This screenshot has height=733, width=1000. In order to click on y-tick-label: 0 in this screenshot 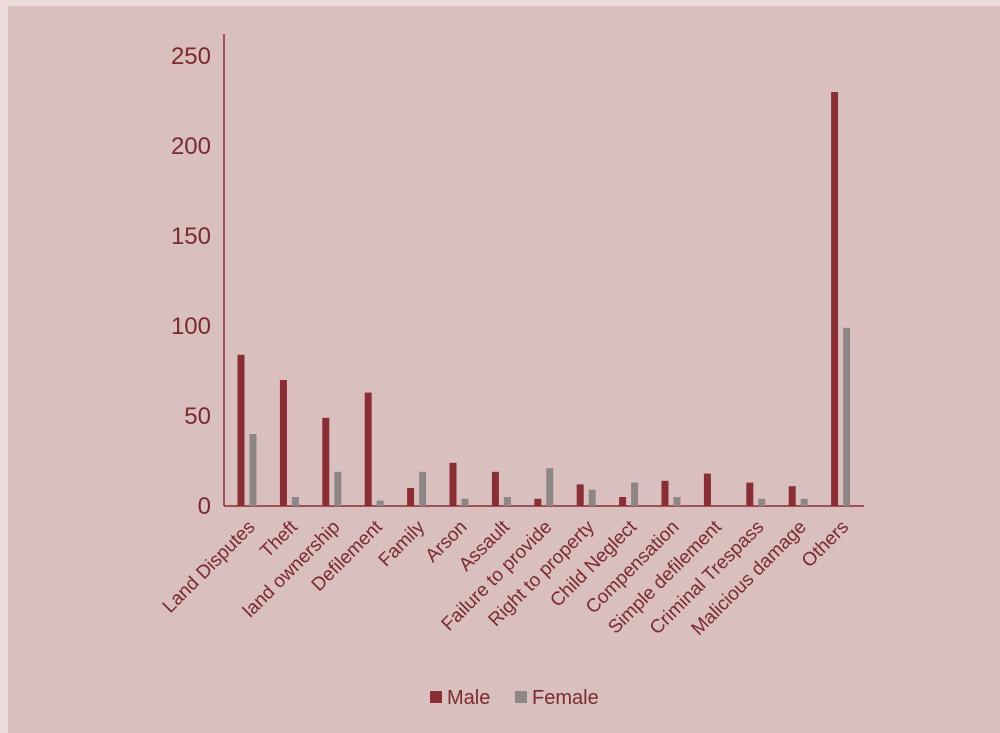, I will do `click(204, 506)`.